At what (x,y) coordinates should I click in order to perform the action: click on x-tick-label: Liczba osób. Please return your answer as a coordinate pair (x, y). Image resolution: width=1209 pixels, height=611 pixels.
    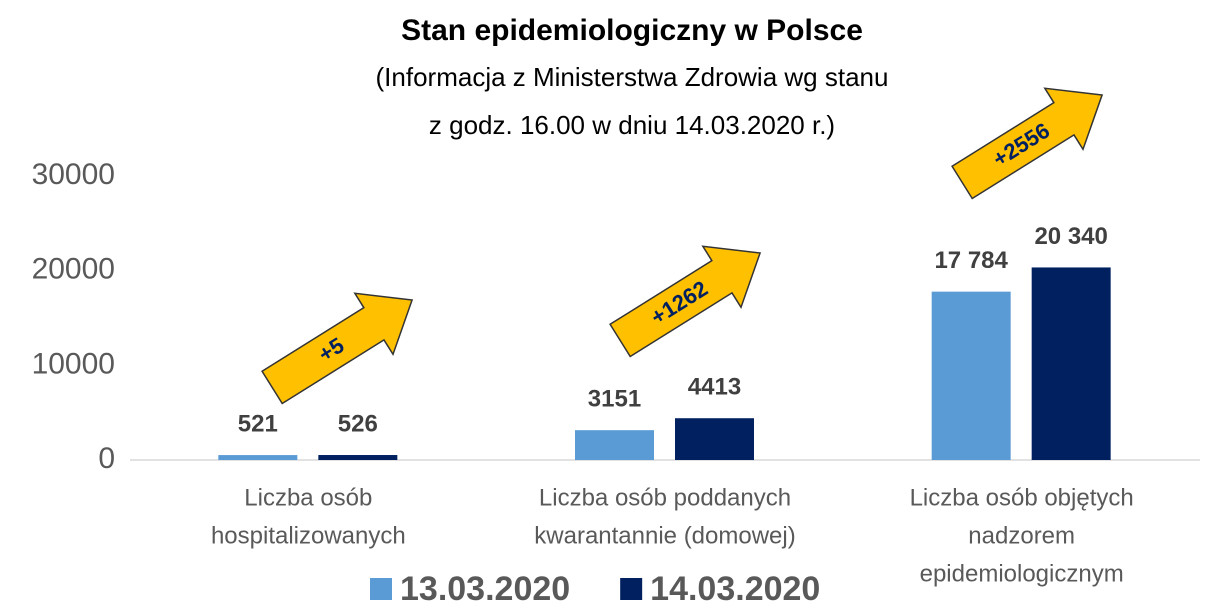
    Looking at the image, I should click on (308, 497).